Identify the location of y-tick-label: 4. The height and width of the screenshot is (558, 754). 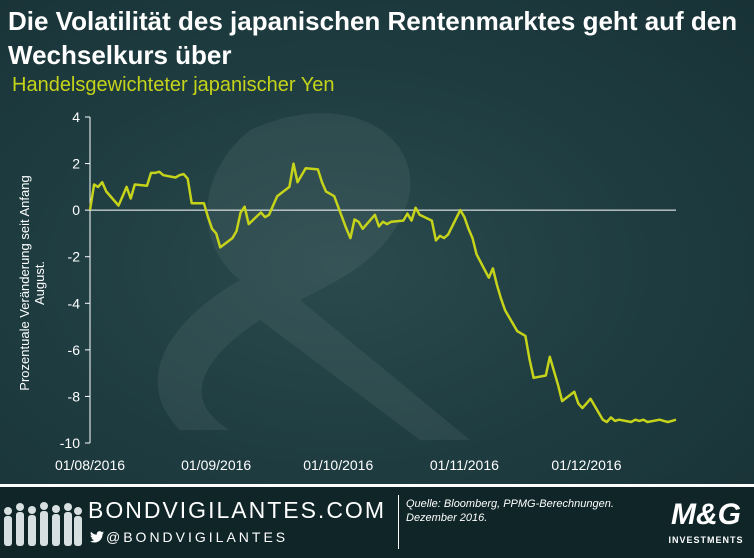
(76, 117).